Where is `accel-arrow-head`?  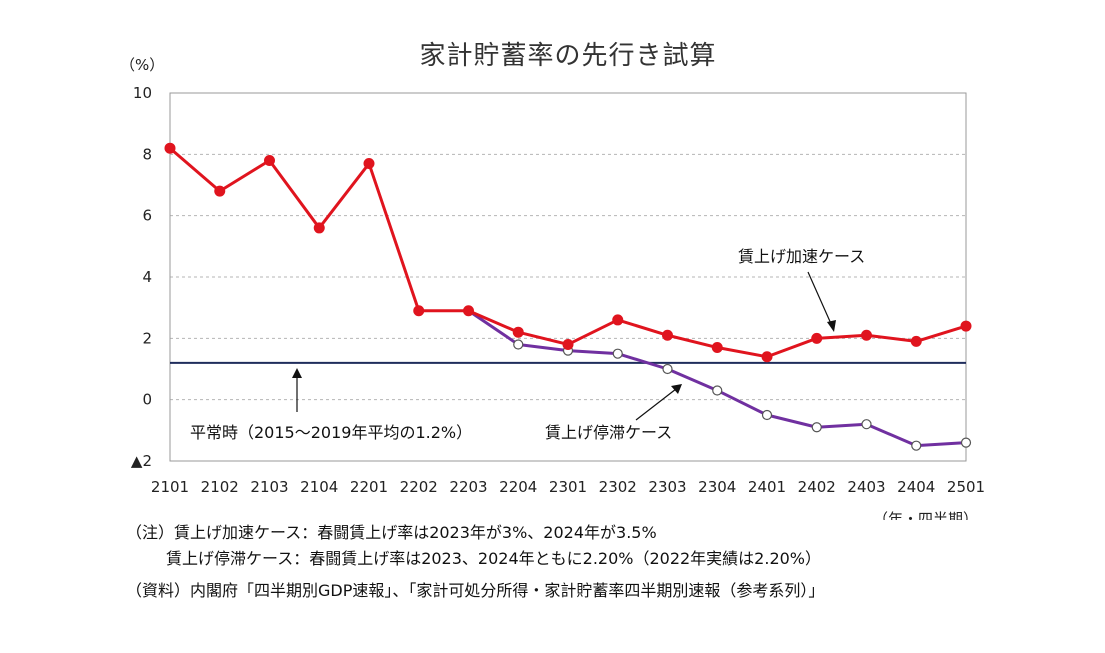 accel-arrow-head is located at coordinates (831, 326).